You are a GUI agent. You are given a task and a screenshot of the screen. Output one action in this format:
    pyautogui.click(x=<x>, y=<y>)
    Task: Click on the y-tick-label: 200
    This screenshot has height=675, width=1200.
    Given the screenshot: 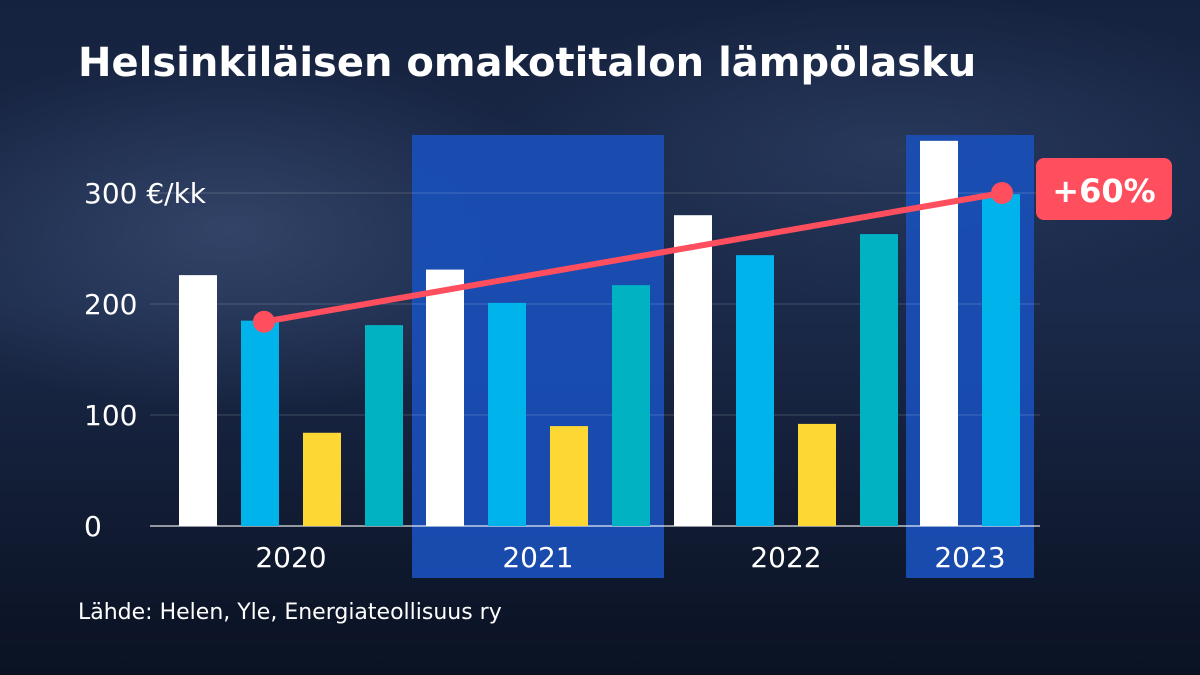 What is the action you would take?
    pyautogui.click(x=110, y=304)
    